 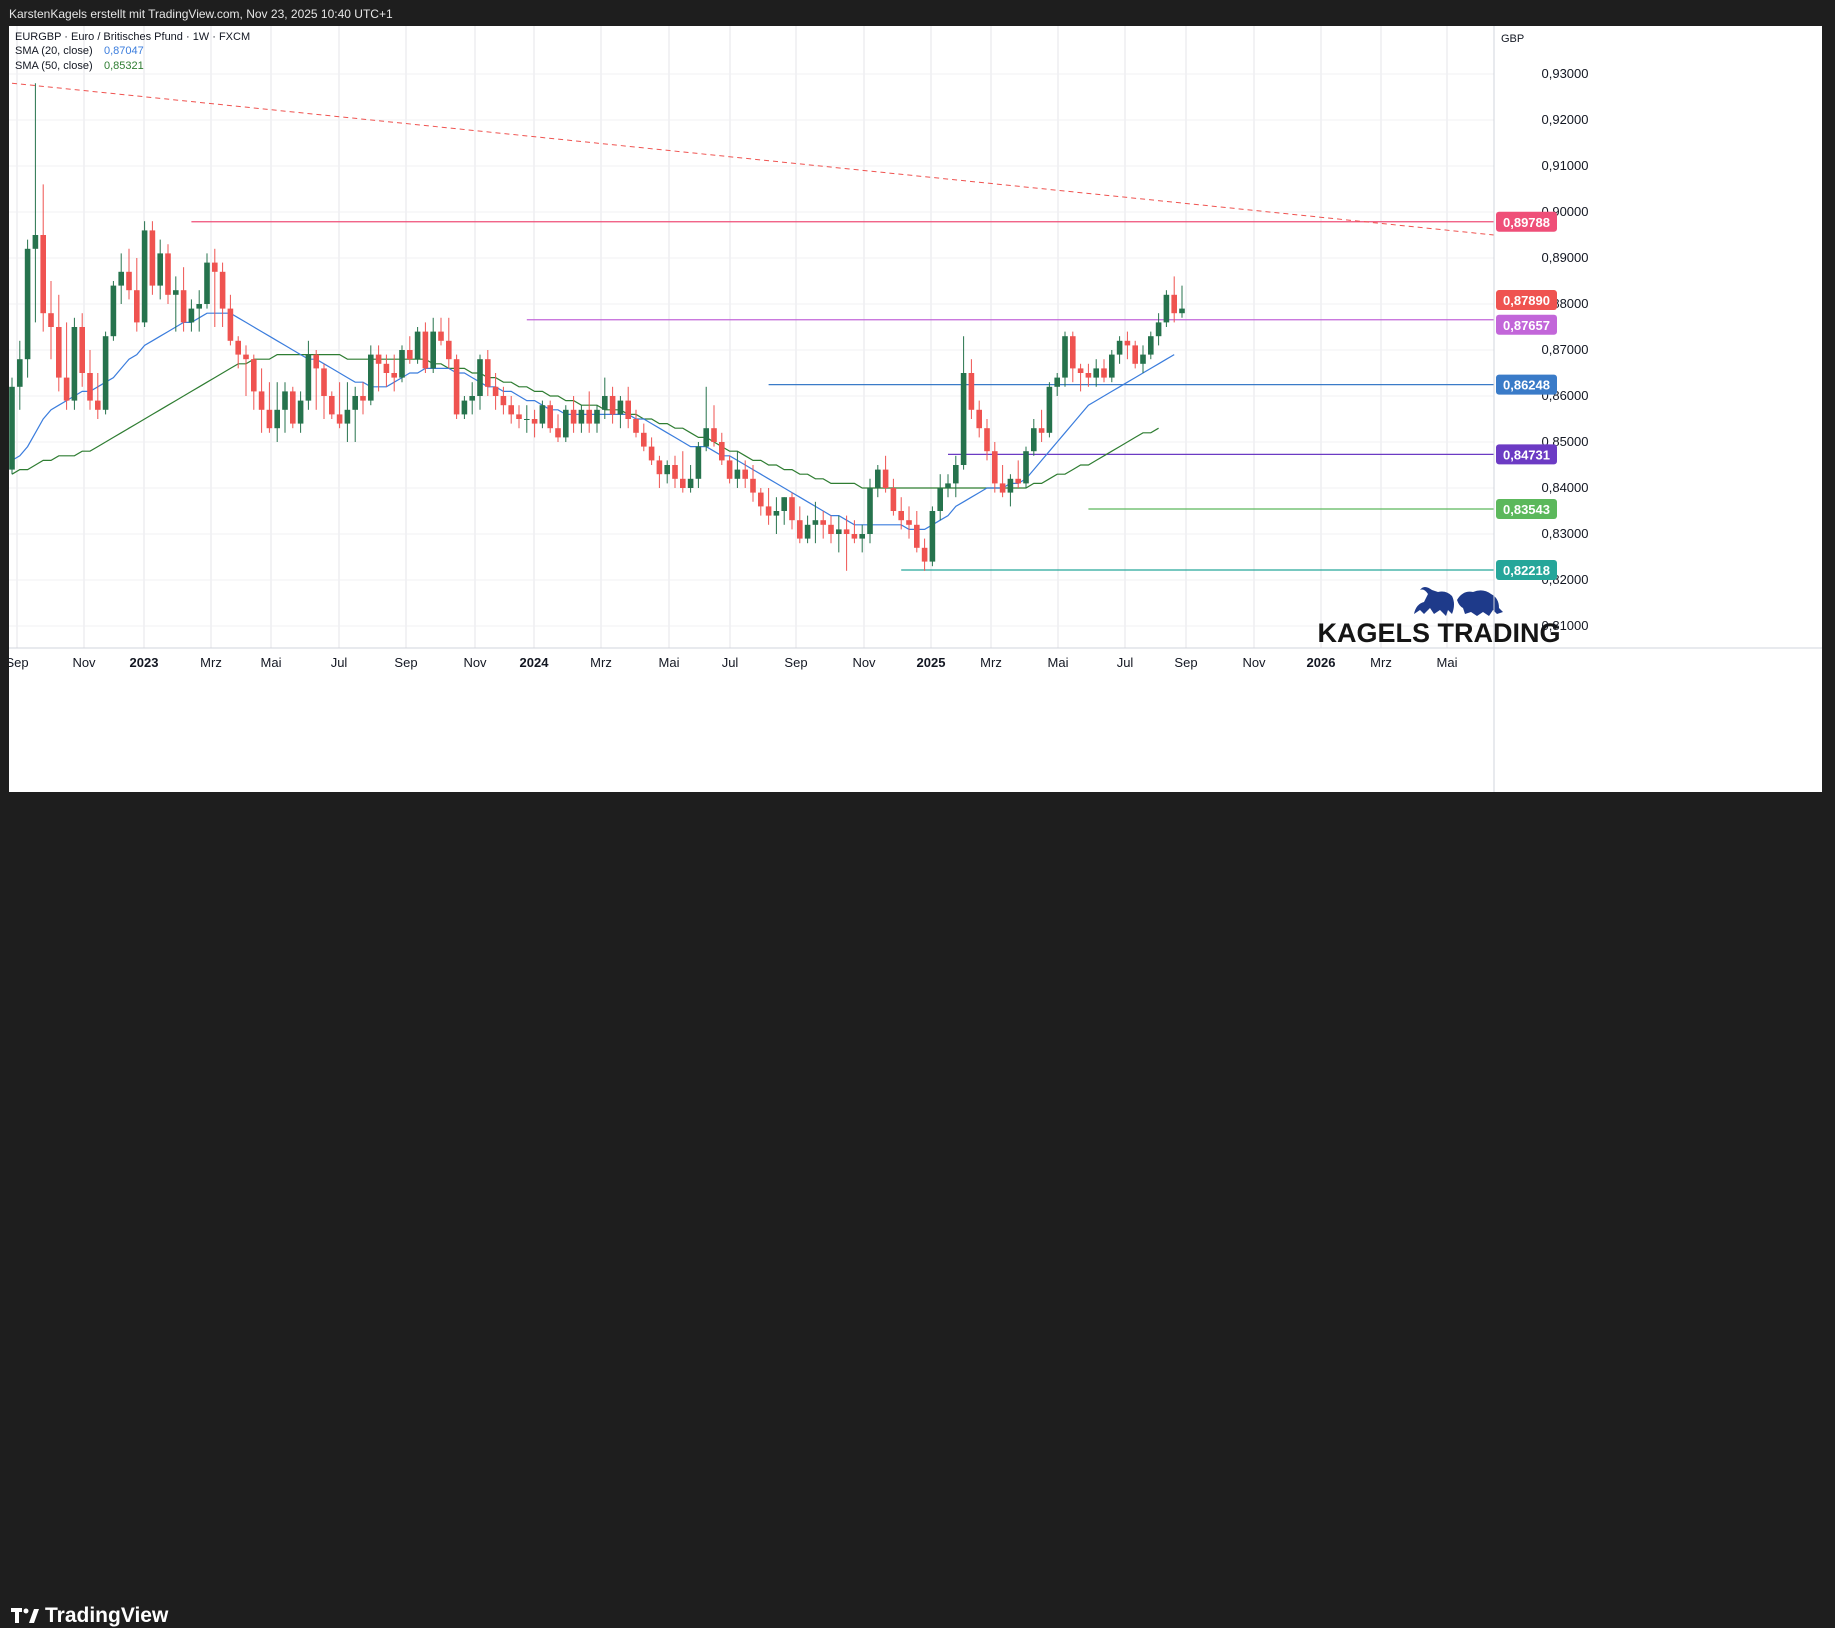 I want to click on price-tag-label: 0,84731, so click(x=1526, y=454).